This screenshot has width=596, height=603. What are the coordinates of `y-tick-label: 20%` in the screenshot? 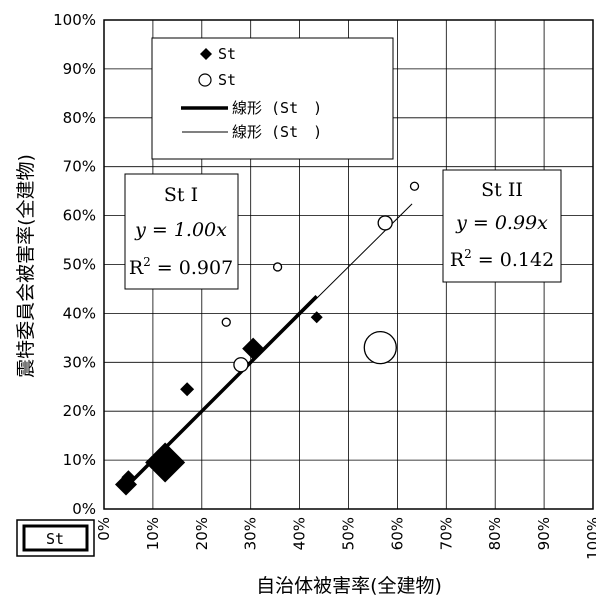 It's located at (79, 411).